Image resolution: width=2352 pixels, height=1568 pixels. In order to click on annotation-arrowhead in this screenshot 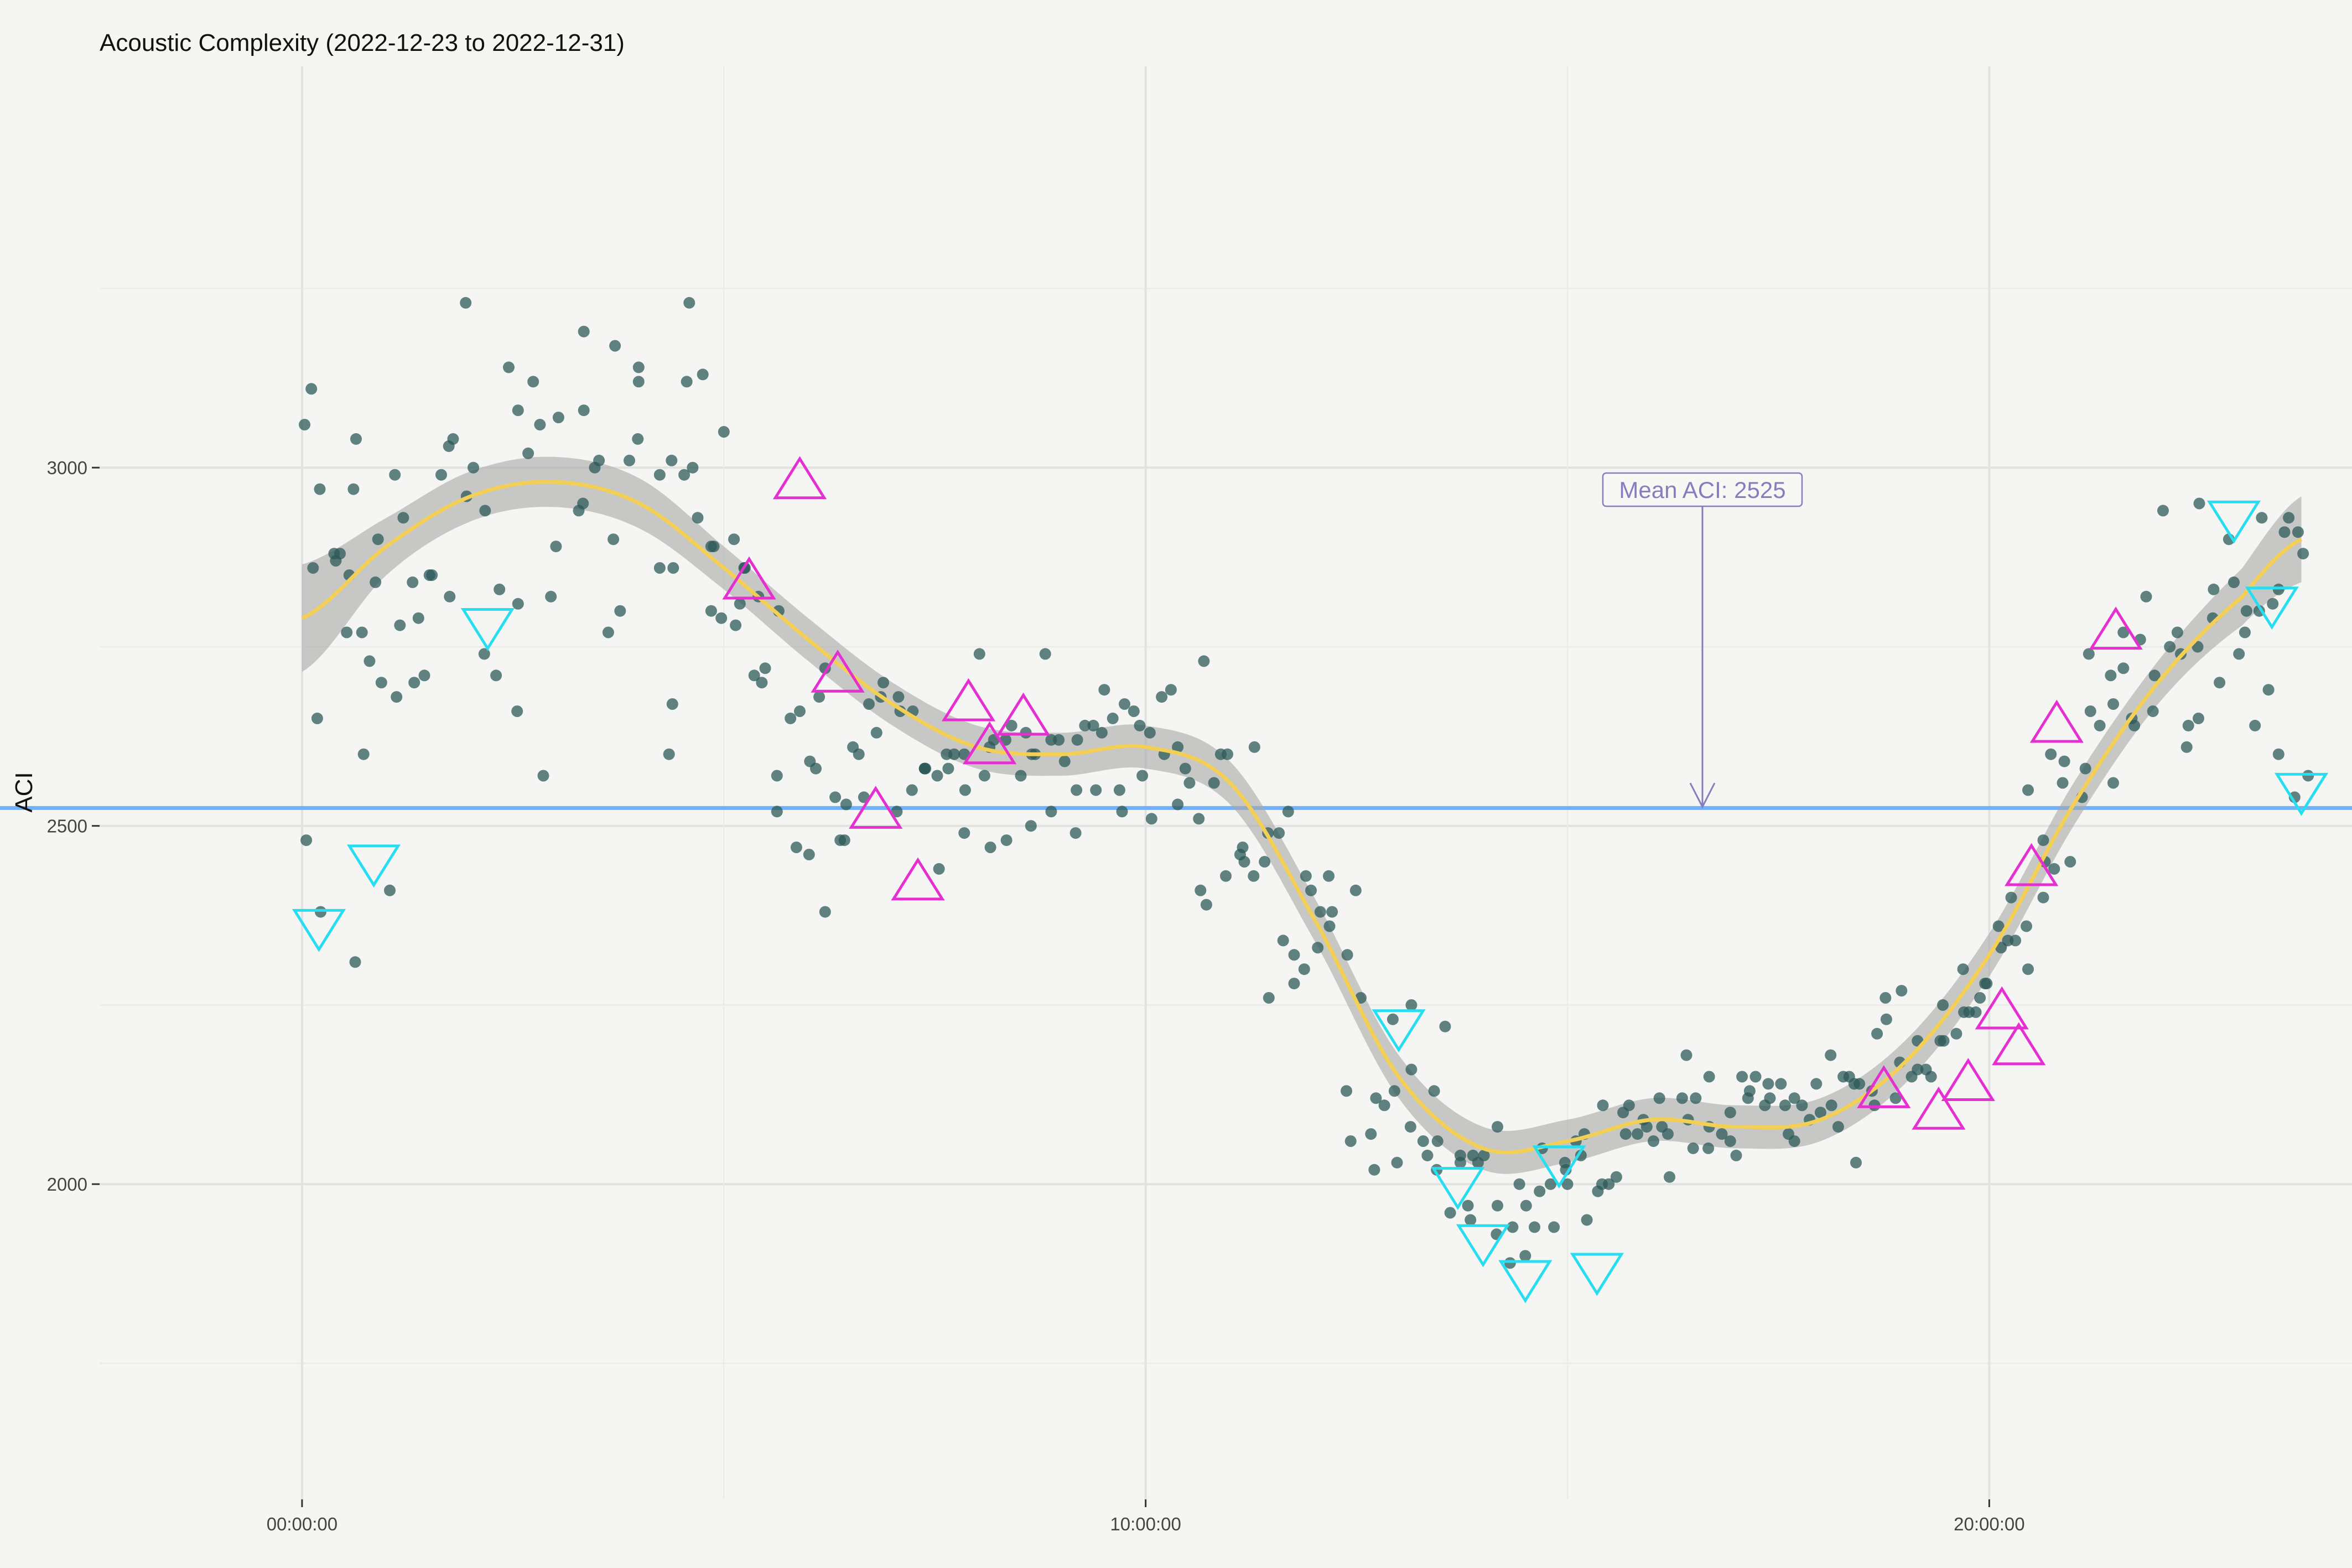, I will do `click(1703, 796)`.